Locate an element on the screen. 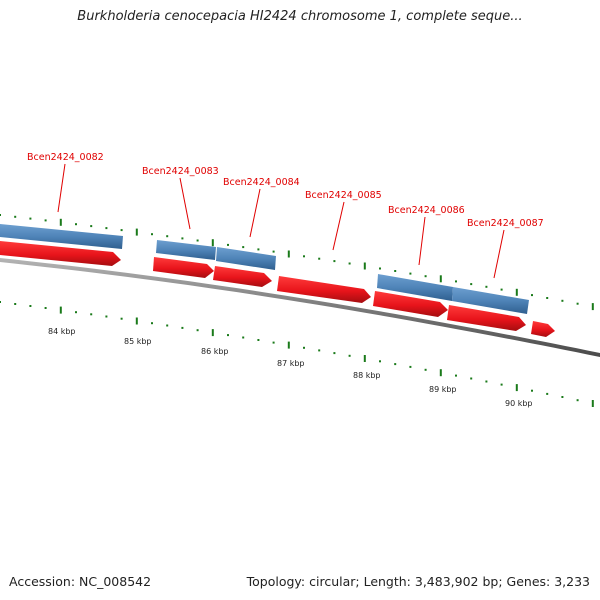 This screenshot has height=600, width=600. gene-features-row is located at coordinates (264, 269).